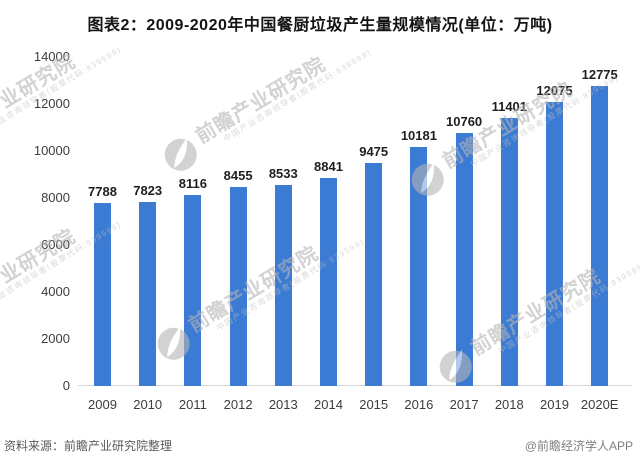  What do you see at coordinates (464, 404) in the screenshot?
I see `x-tick-label: 2017` at bounding box center [464, 404].